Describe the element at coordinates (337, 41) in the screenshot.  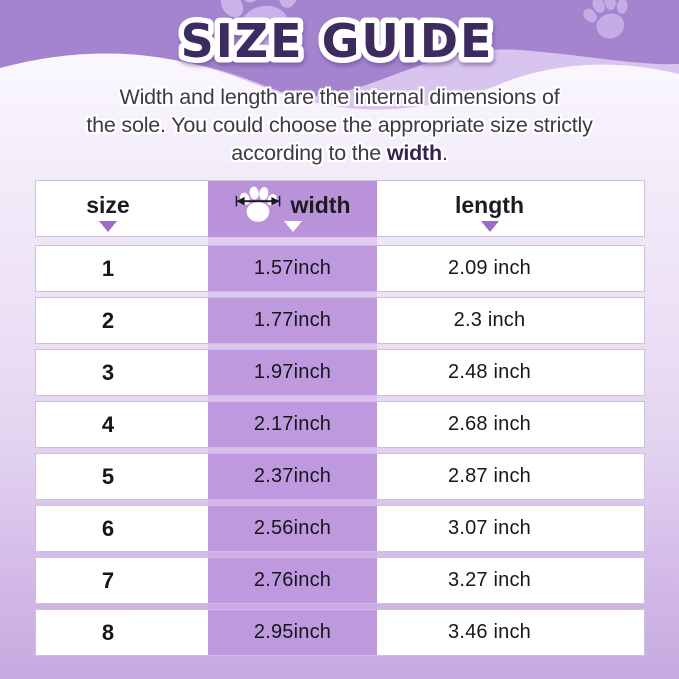
I see `page-title: SIZE GUIDE` at that location.